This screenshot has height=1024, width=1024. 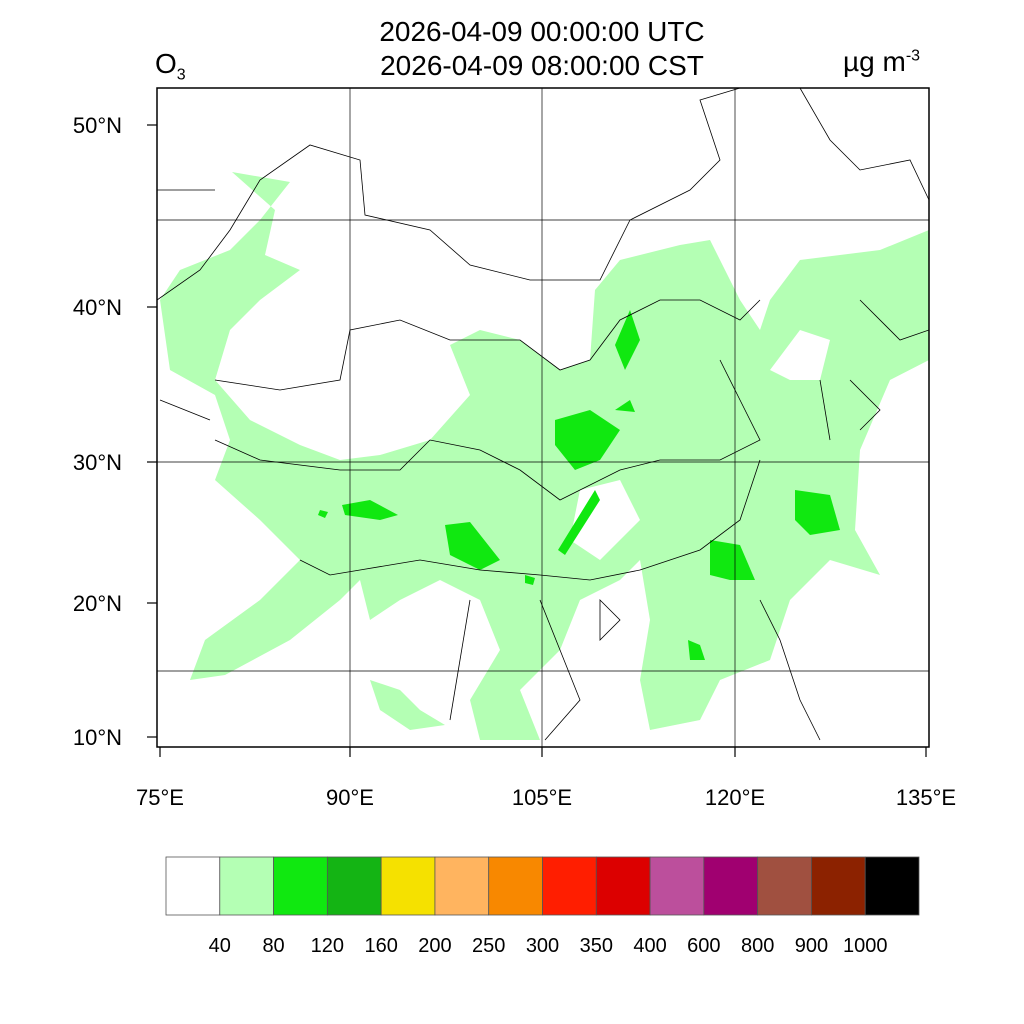 What do you see at coordinates (596, 946) in the screenshot?
I see `colorbar-label: 350` at bounding box center [596, 946].